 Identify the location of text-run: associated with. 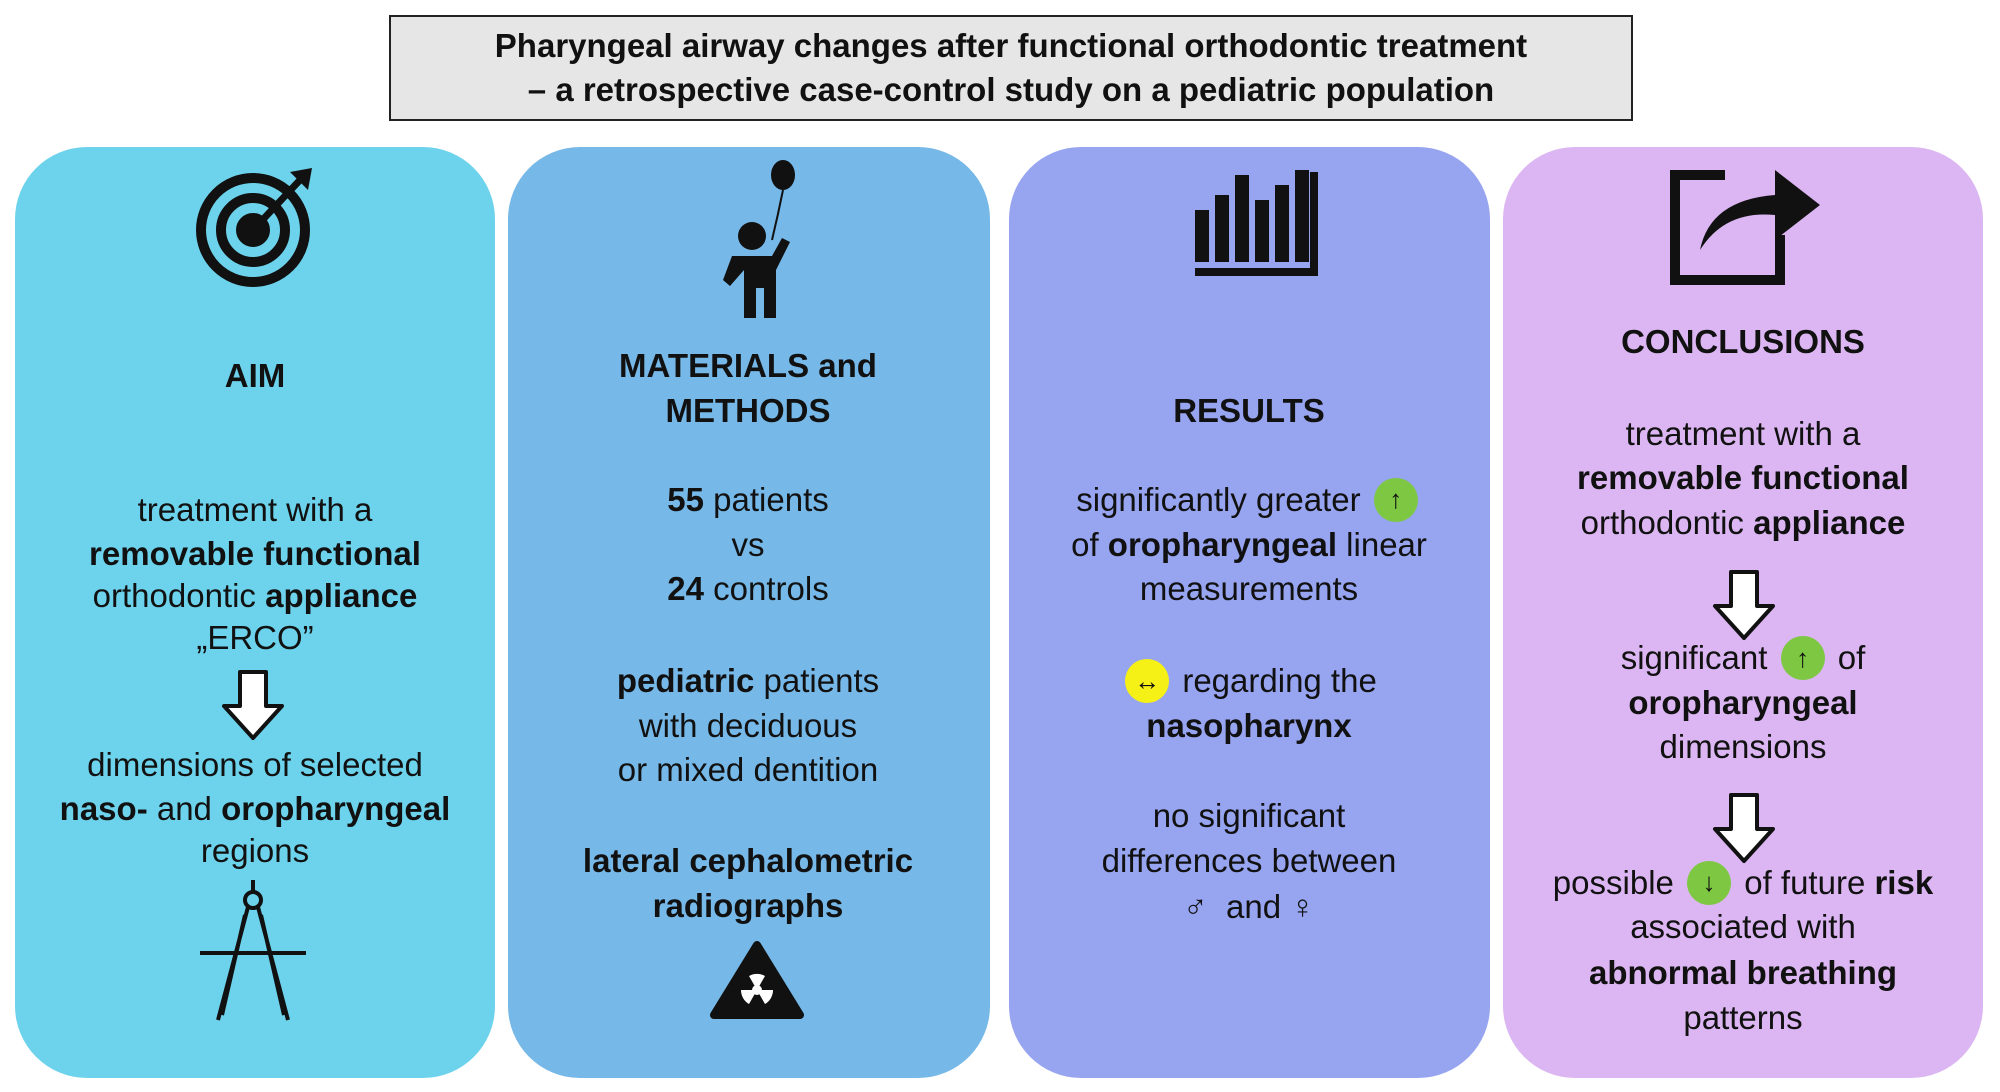
(1743, 927).